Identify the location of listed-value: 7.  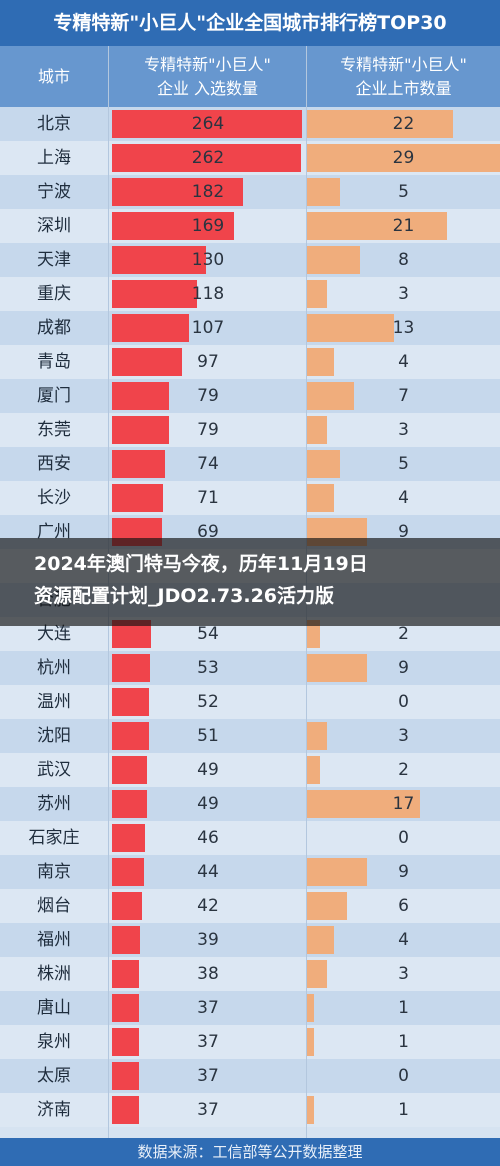
(403, 396).